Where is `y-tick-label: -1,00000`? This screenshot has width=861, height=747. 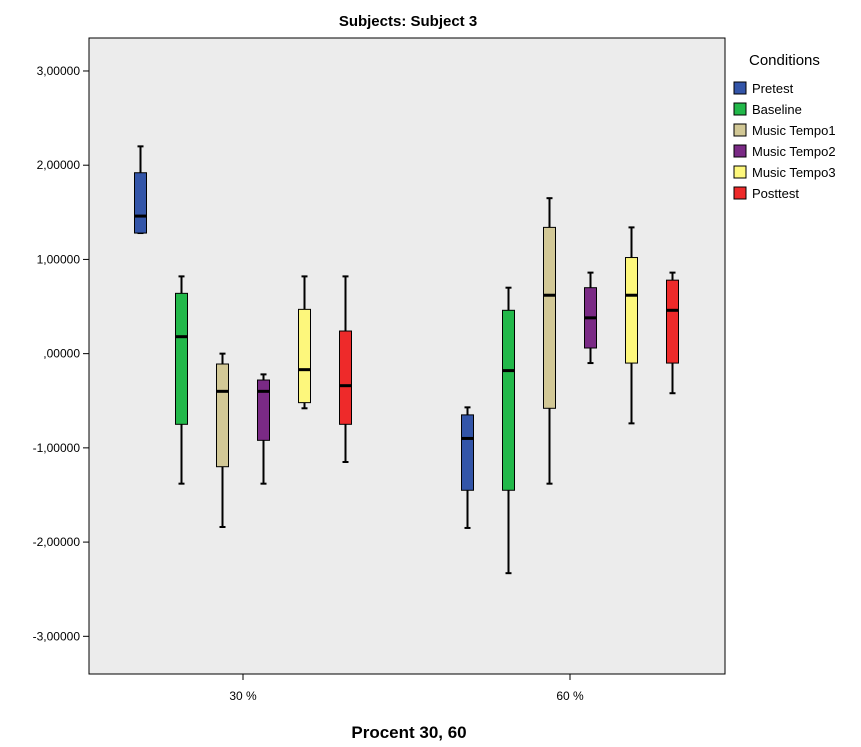
y-tick-label: -1,00000 is located at coordinates (57, 448).